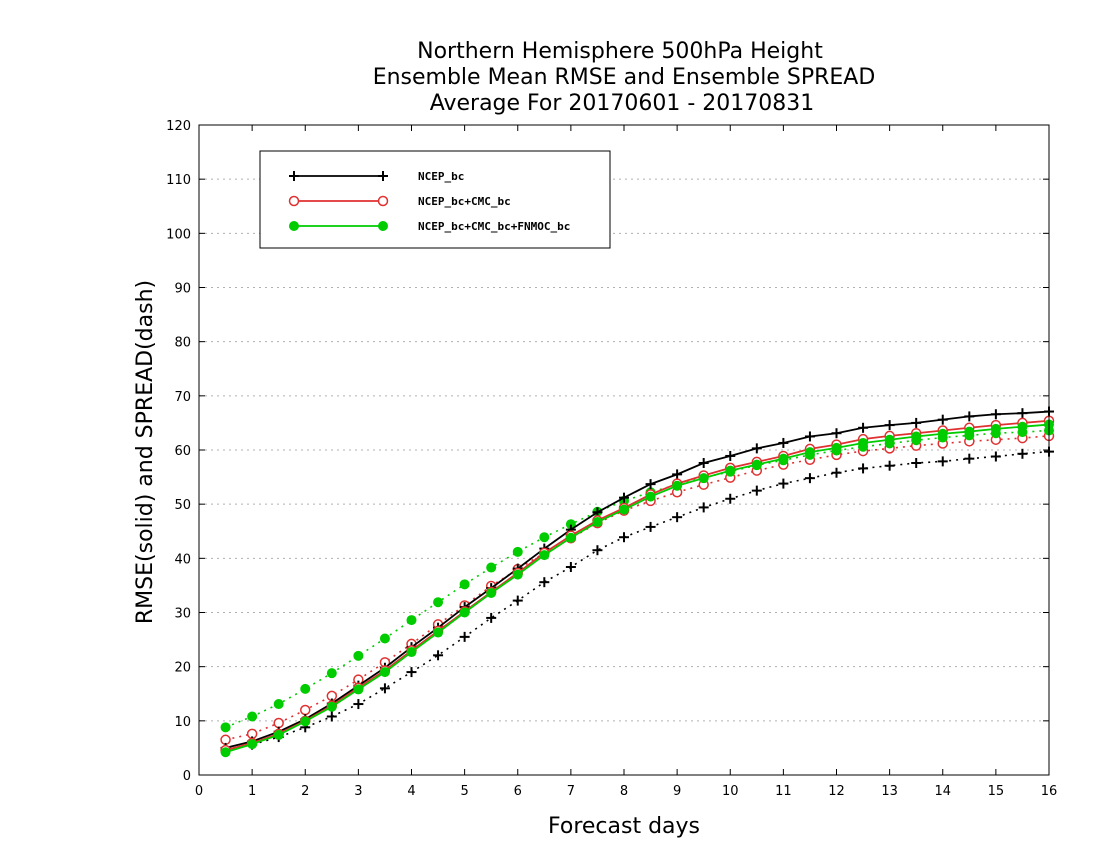 The image size is (1100, 850). What do you see at coordinates (145, 452) in the screenshot?
I see `y-axis-title: RMSE(solid) and SPREAD(dash)` at bounding box center [145, 452].